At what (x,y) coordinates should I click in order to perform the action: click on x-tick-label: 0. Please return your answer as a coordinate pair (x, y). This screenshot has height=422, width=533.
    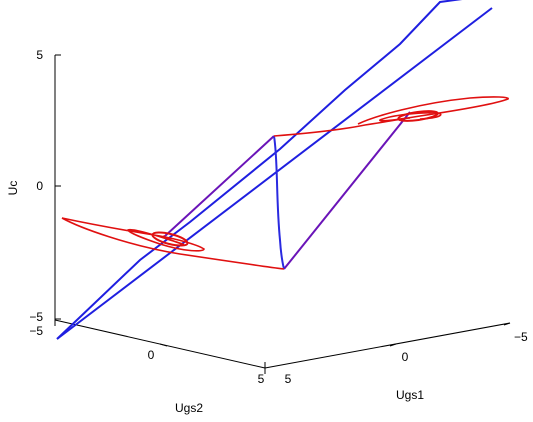
    Looking at the image, I should click on (405, 357).